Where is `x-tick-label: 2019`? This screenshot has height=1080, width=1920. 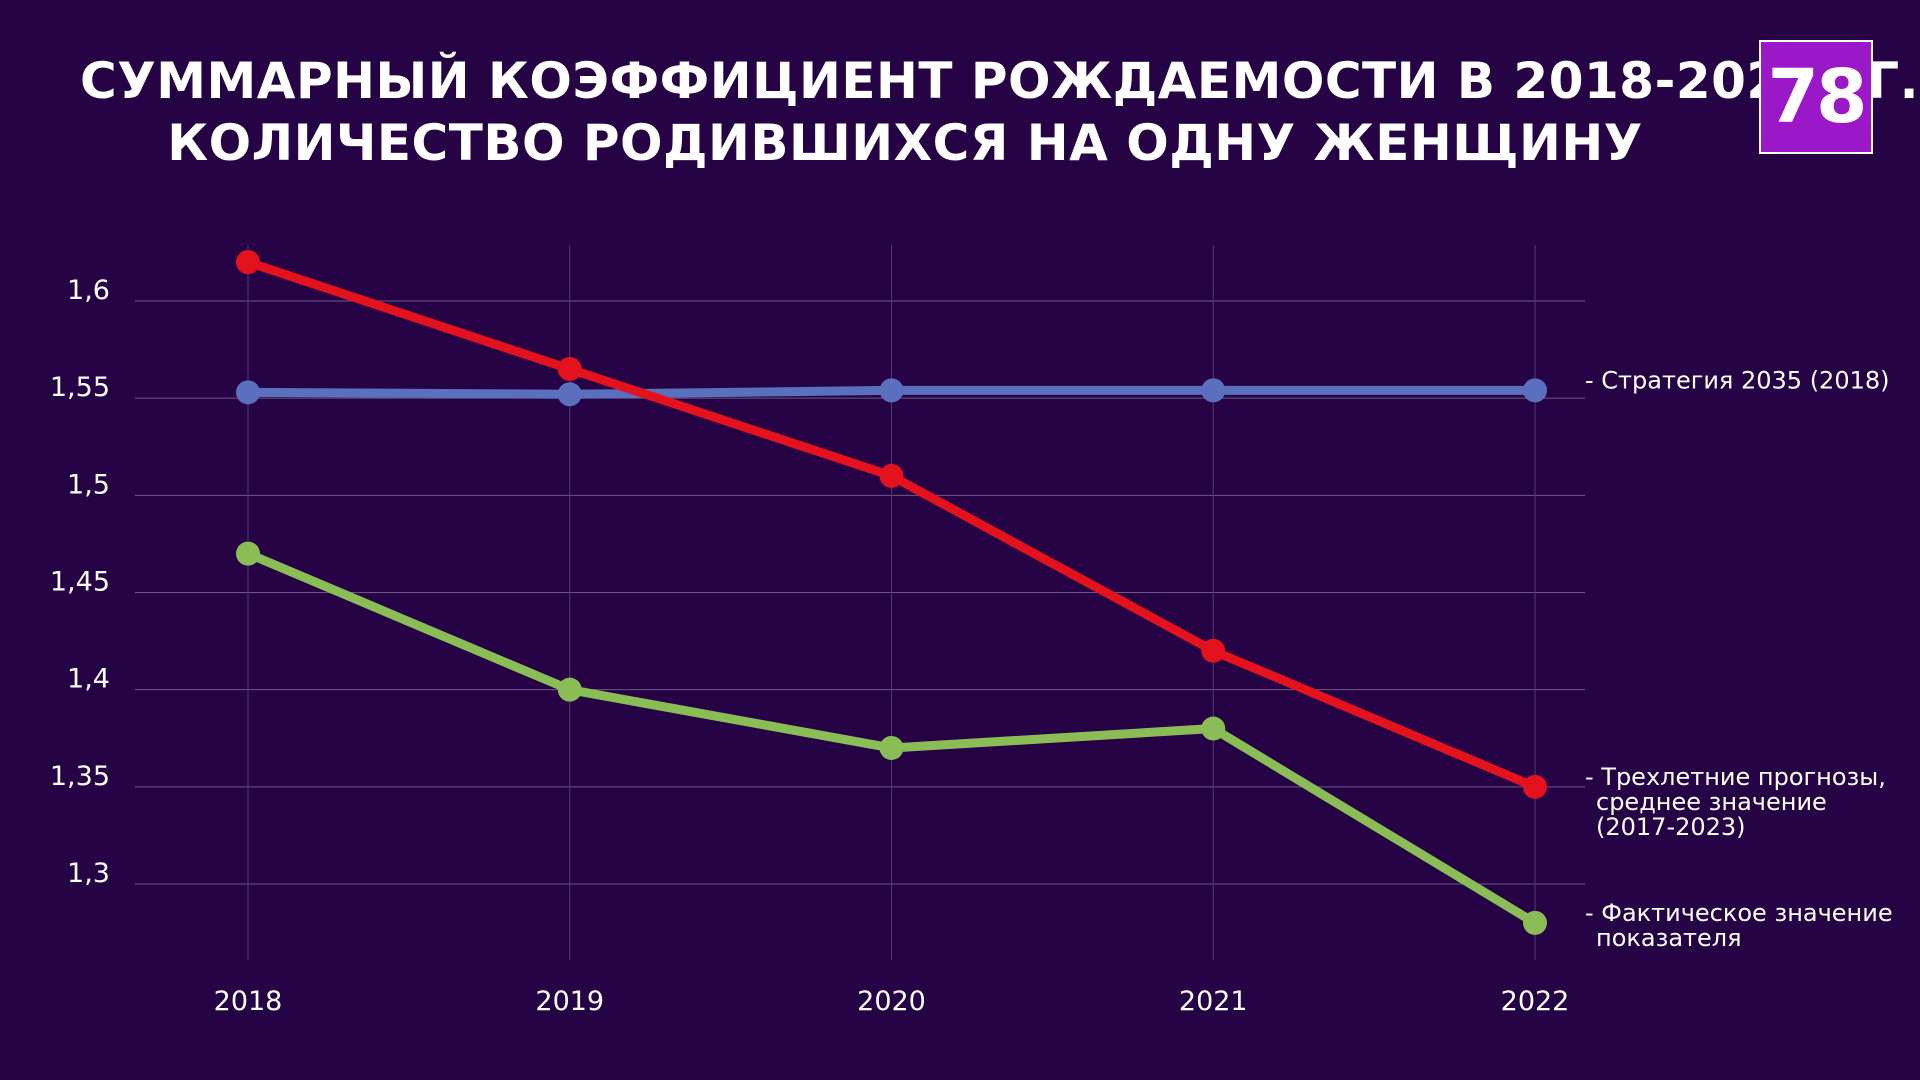
x-tick-label: 2019 is located at coordinates (569, 1001).